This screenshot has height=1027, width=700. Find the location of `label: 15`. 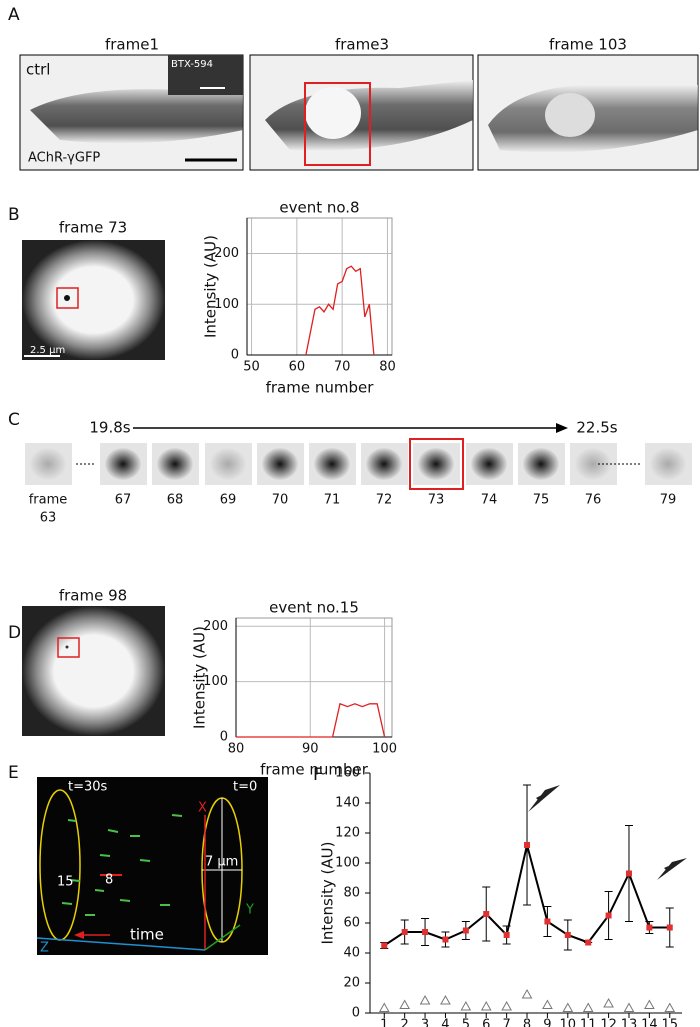

label: 15 is located at coordinates (65, 882).